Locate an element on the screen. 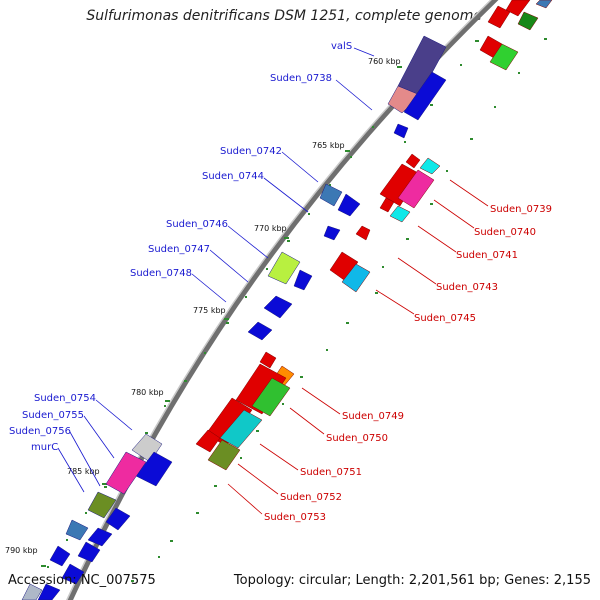  gene-label: Suden_0749 is located at coordinates (373, 416).